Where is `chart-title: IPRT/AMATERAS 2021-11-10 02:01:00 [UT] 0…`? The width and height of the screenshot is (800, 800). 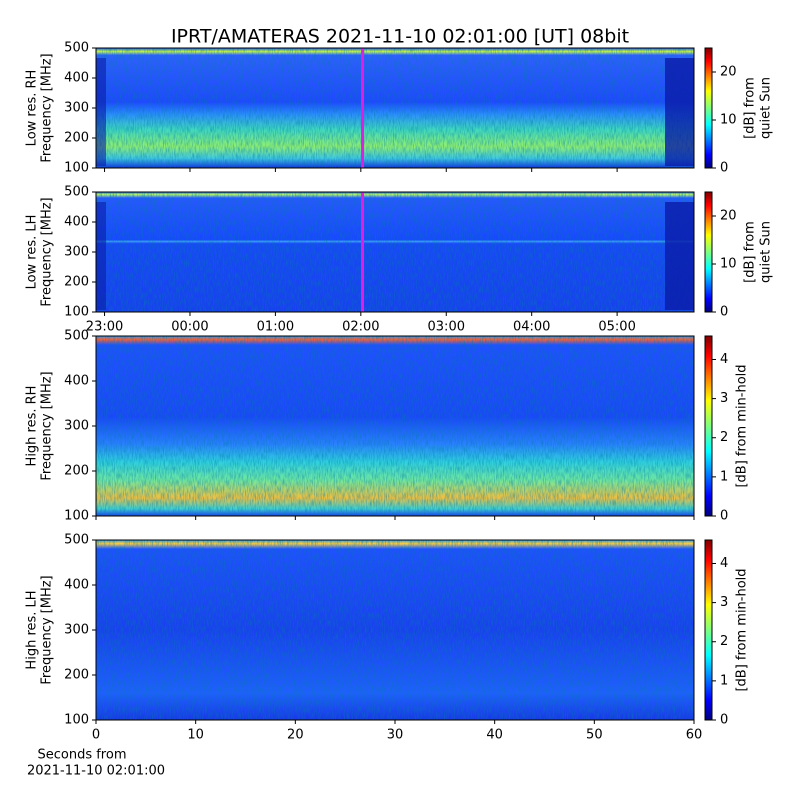 chart-title: IPRT/AMATERAS 2021-11-10 02:01:00 [UT] 0… is located at coordinates (400, 37).